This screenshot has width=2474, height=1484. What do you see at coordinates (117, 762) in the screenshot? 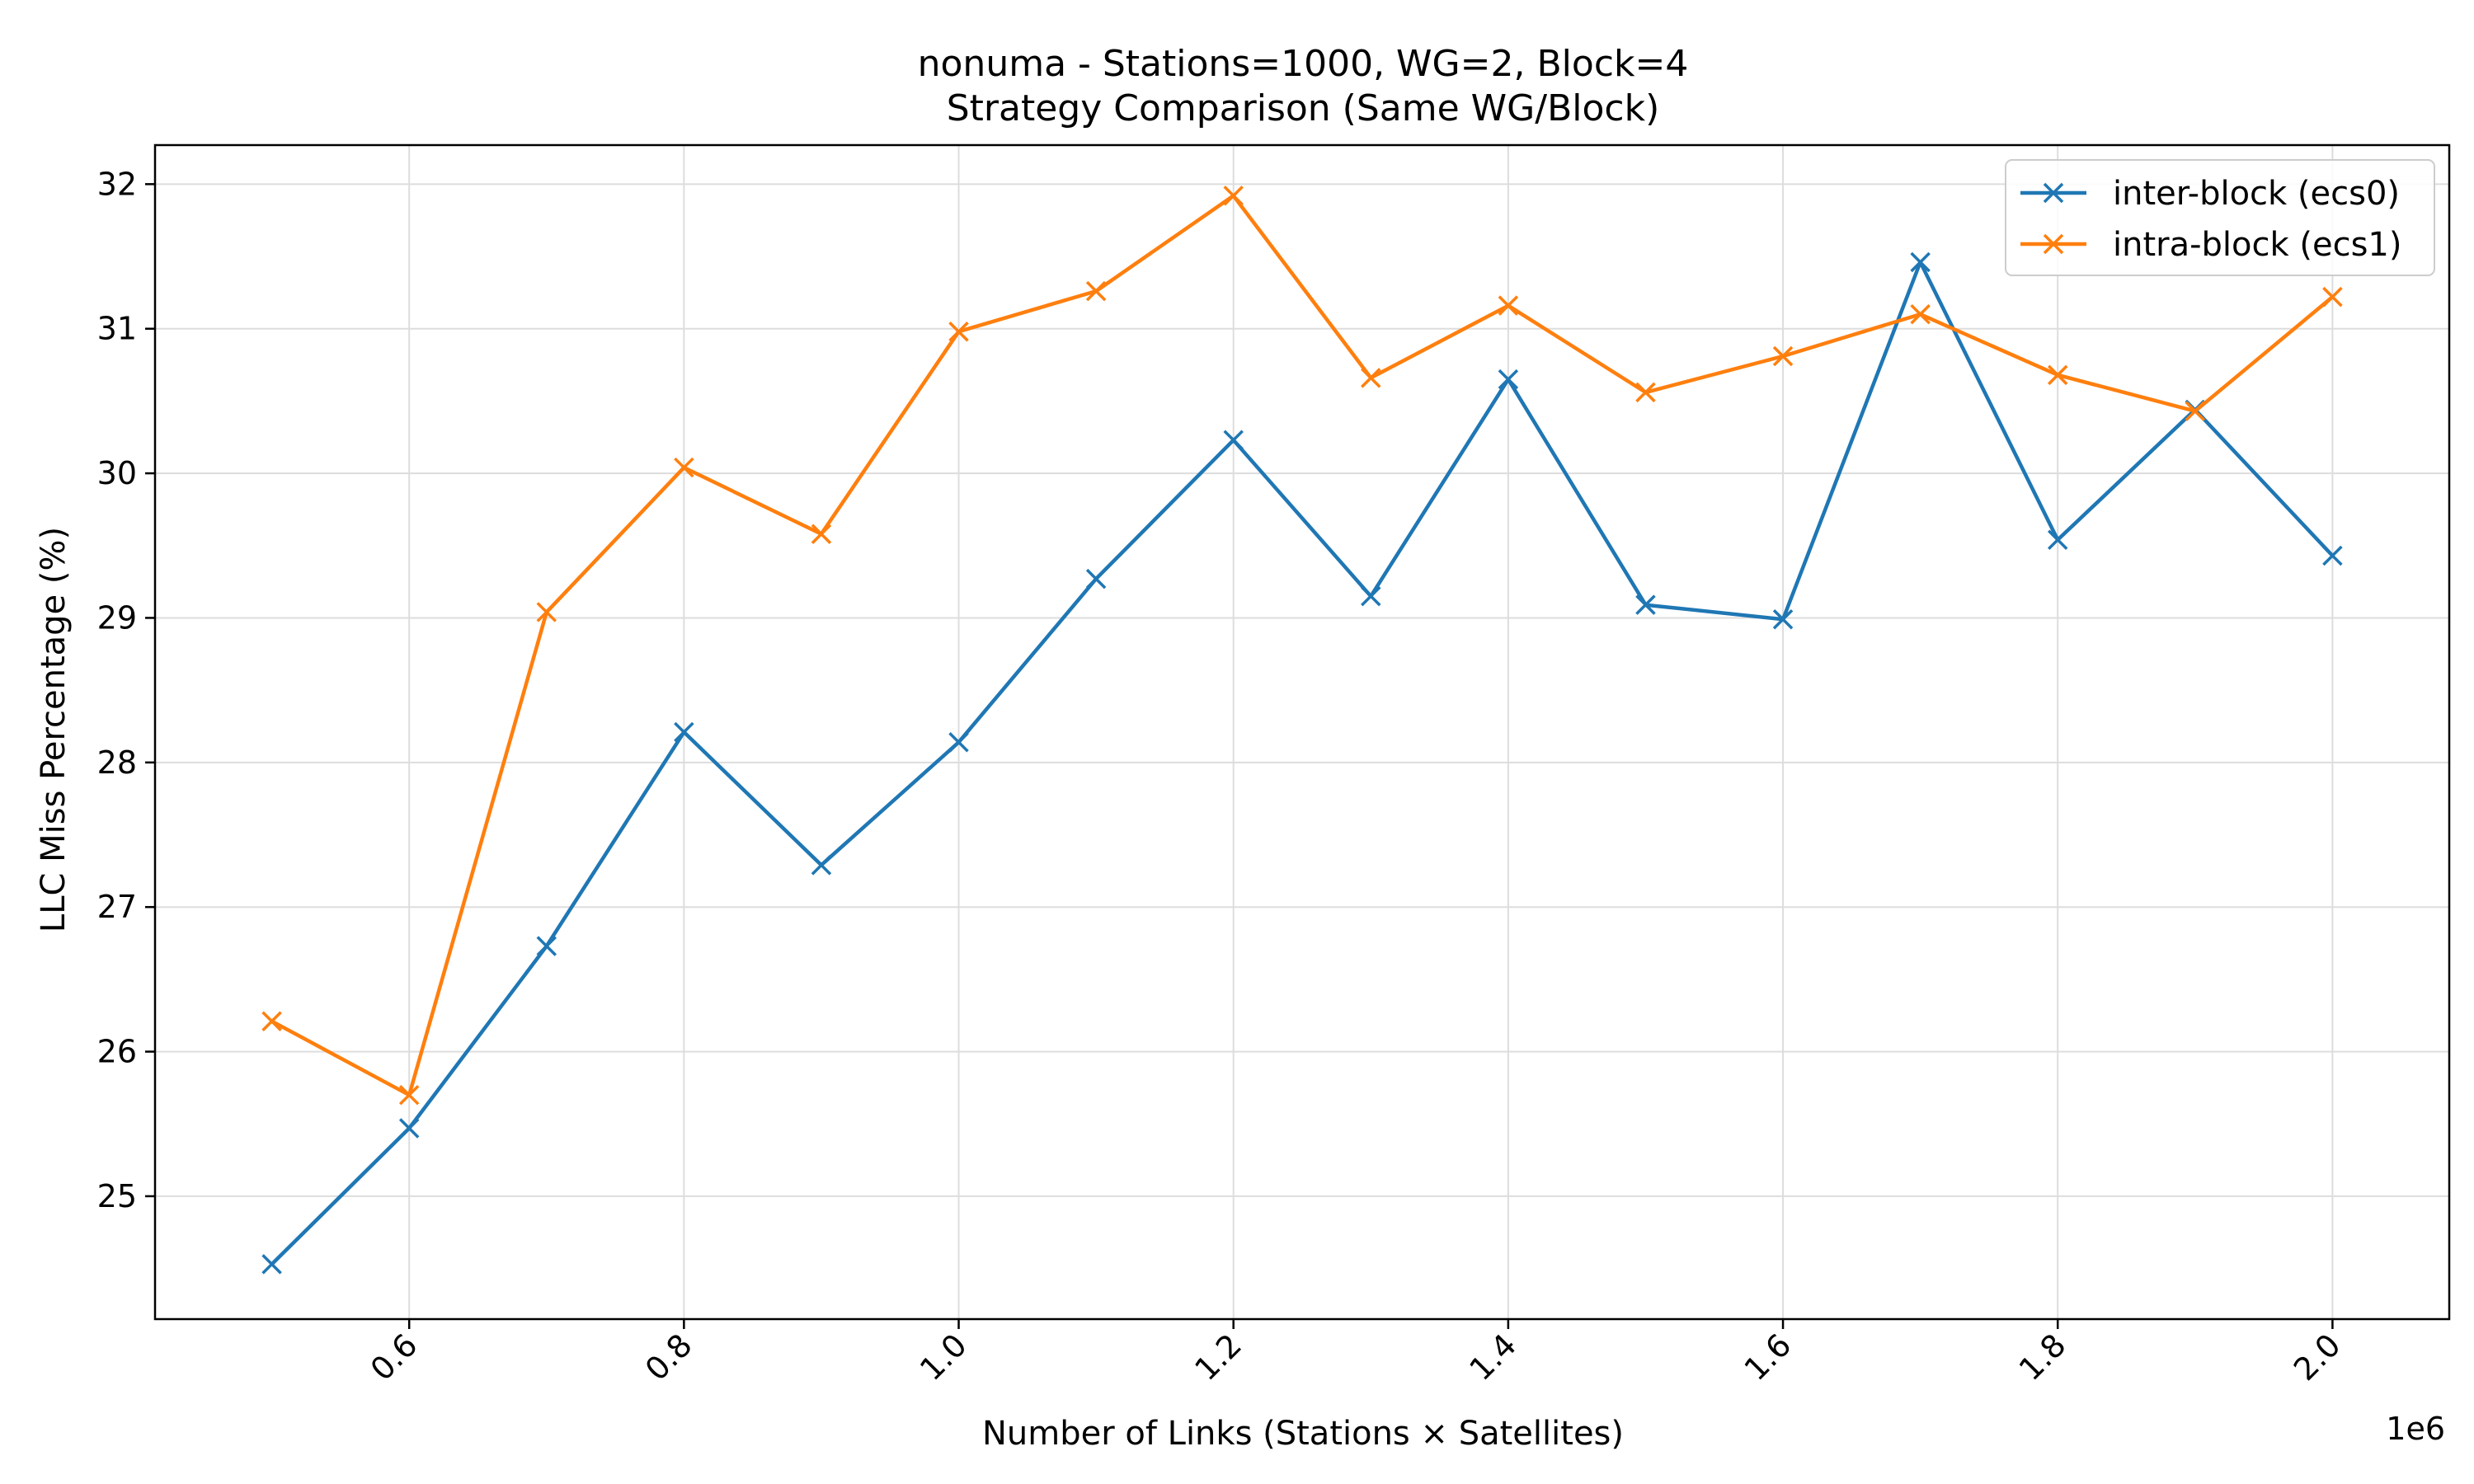
I see `y-tick-label: 28` at bounding box center [117, 762].